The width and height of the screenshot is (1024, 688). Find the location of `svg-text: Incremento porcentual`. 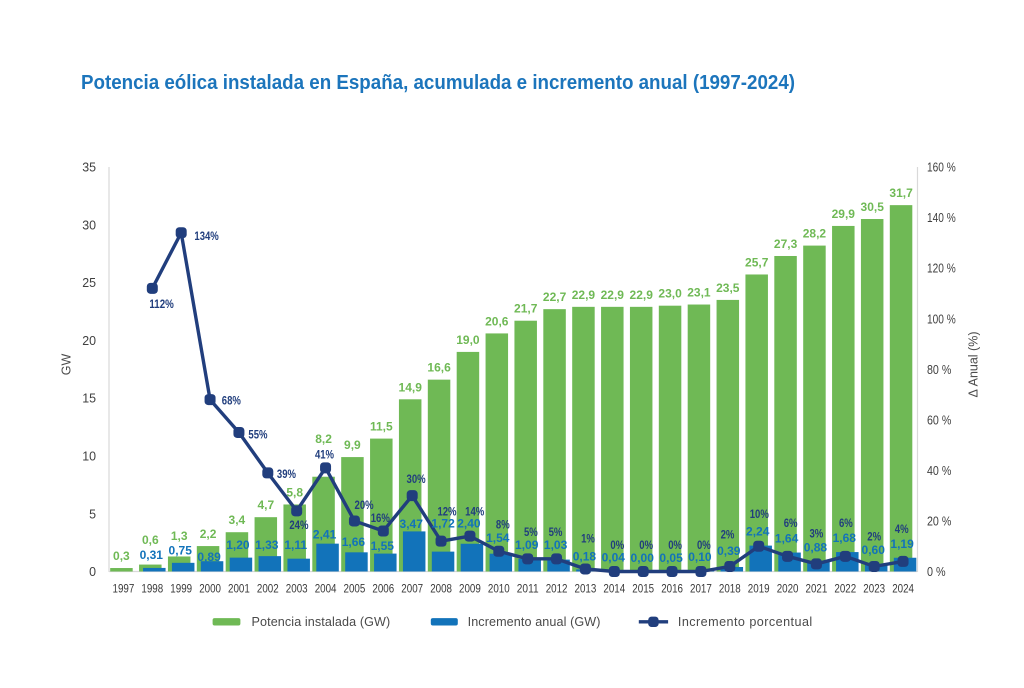

svg-text: Incremento porcentual is located at coordinates (745, 622).